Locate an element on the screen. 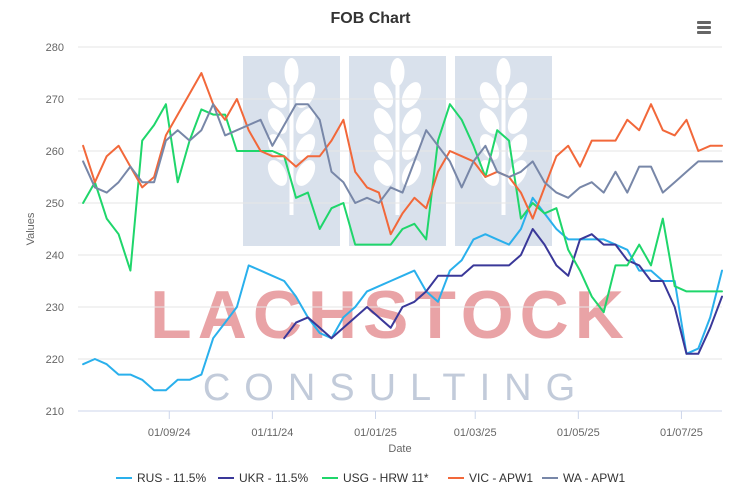 The height and width of the screenshot is (502, 741). legend-item-label: WA - APW1 is located at coordinates (594, 478).